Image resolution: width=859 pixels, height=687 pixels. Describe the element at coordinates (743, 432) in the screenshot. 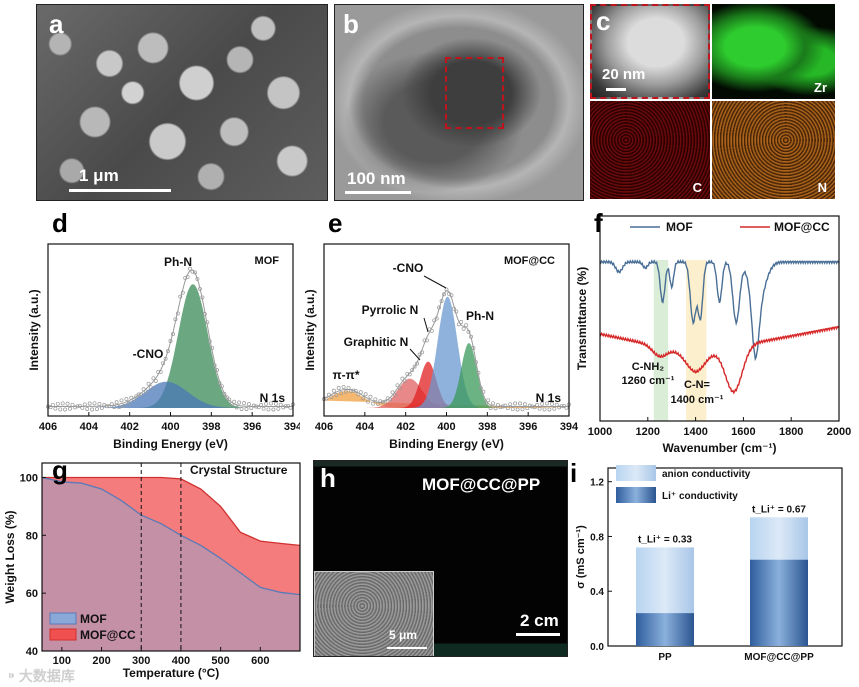

I see `x-tick-label: 1600` at that location.